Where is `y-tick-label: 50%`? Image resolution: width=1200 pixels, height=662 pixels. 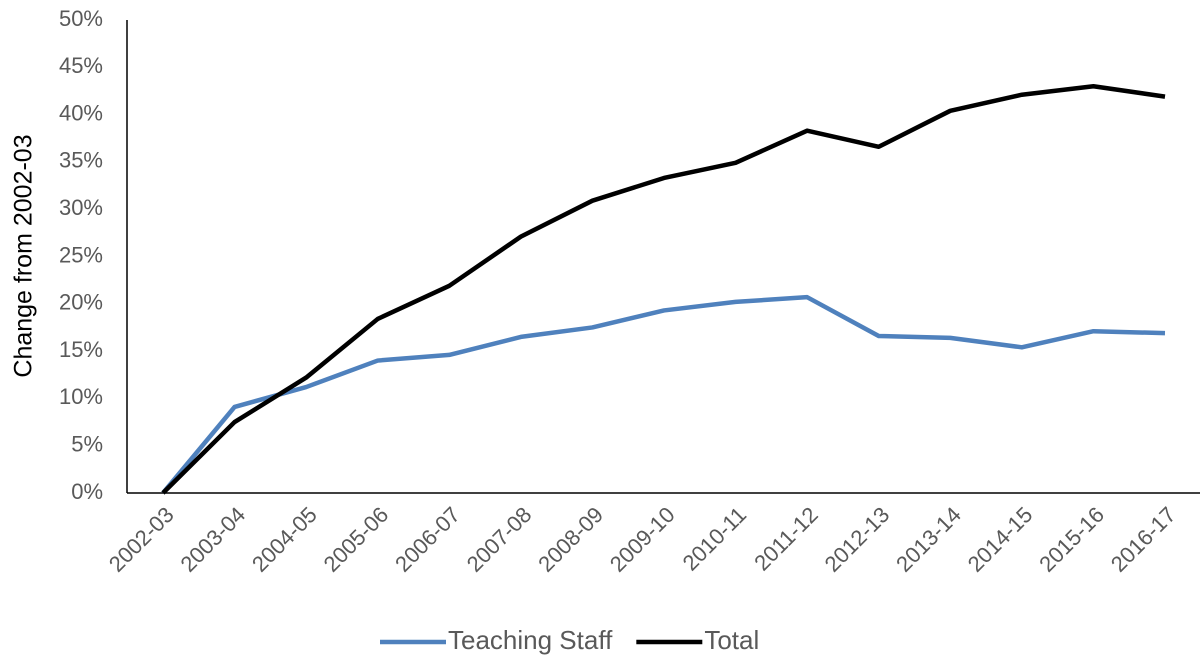
y-tick-label: 50% is located at coordinates (81, 18).